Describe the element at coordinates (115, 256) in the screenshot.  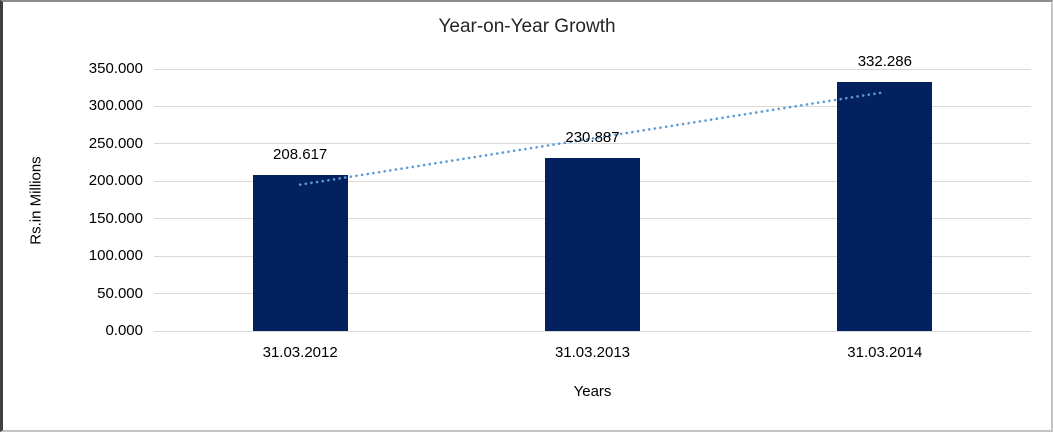
I see `y-tick-label: 100.000` at that location.